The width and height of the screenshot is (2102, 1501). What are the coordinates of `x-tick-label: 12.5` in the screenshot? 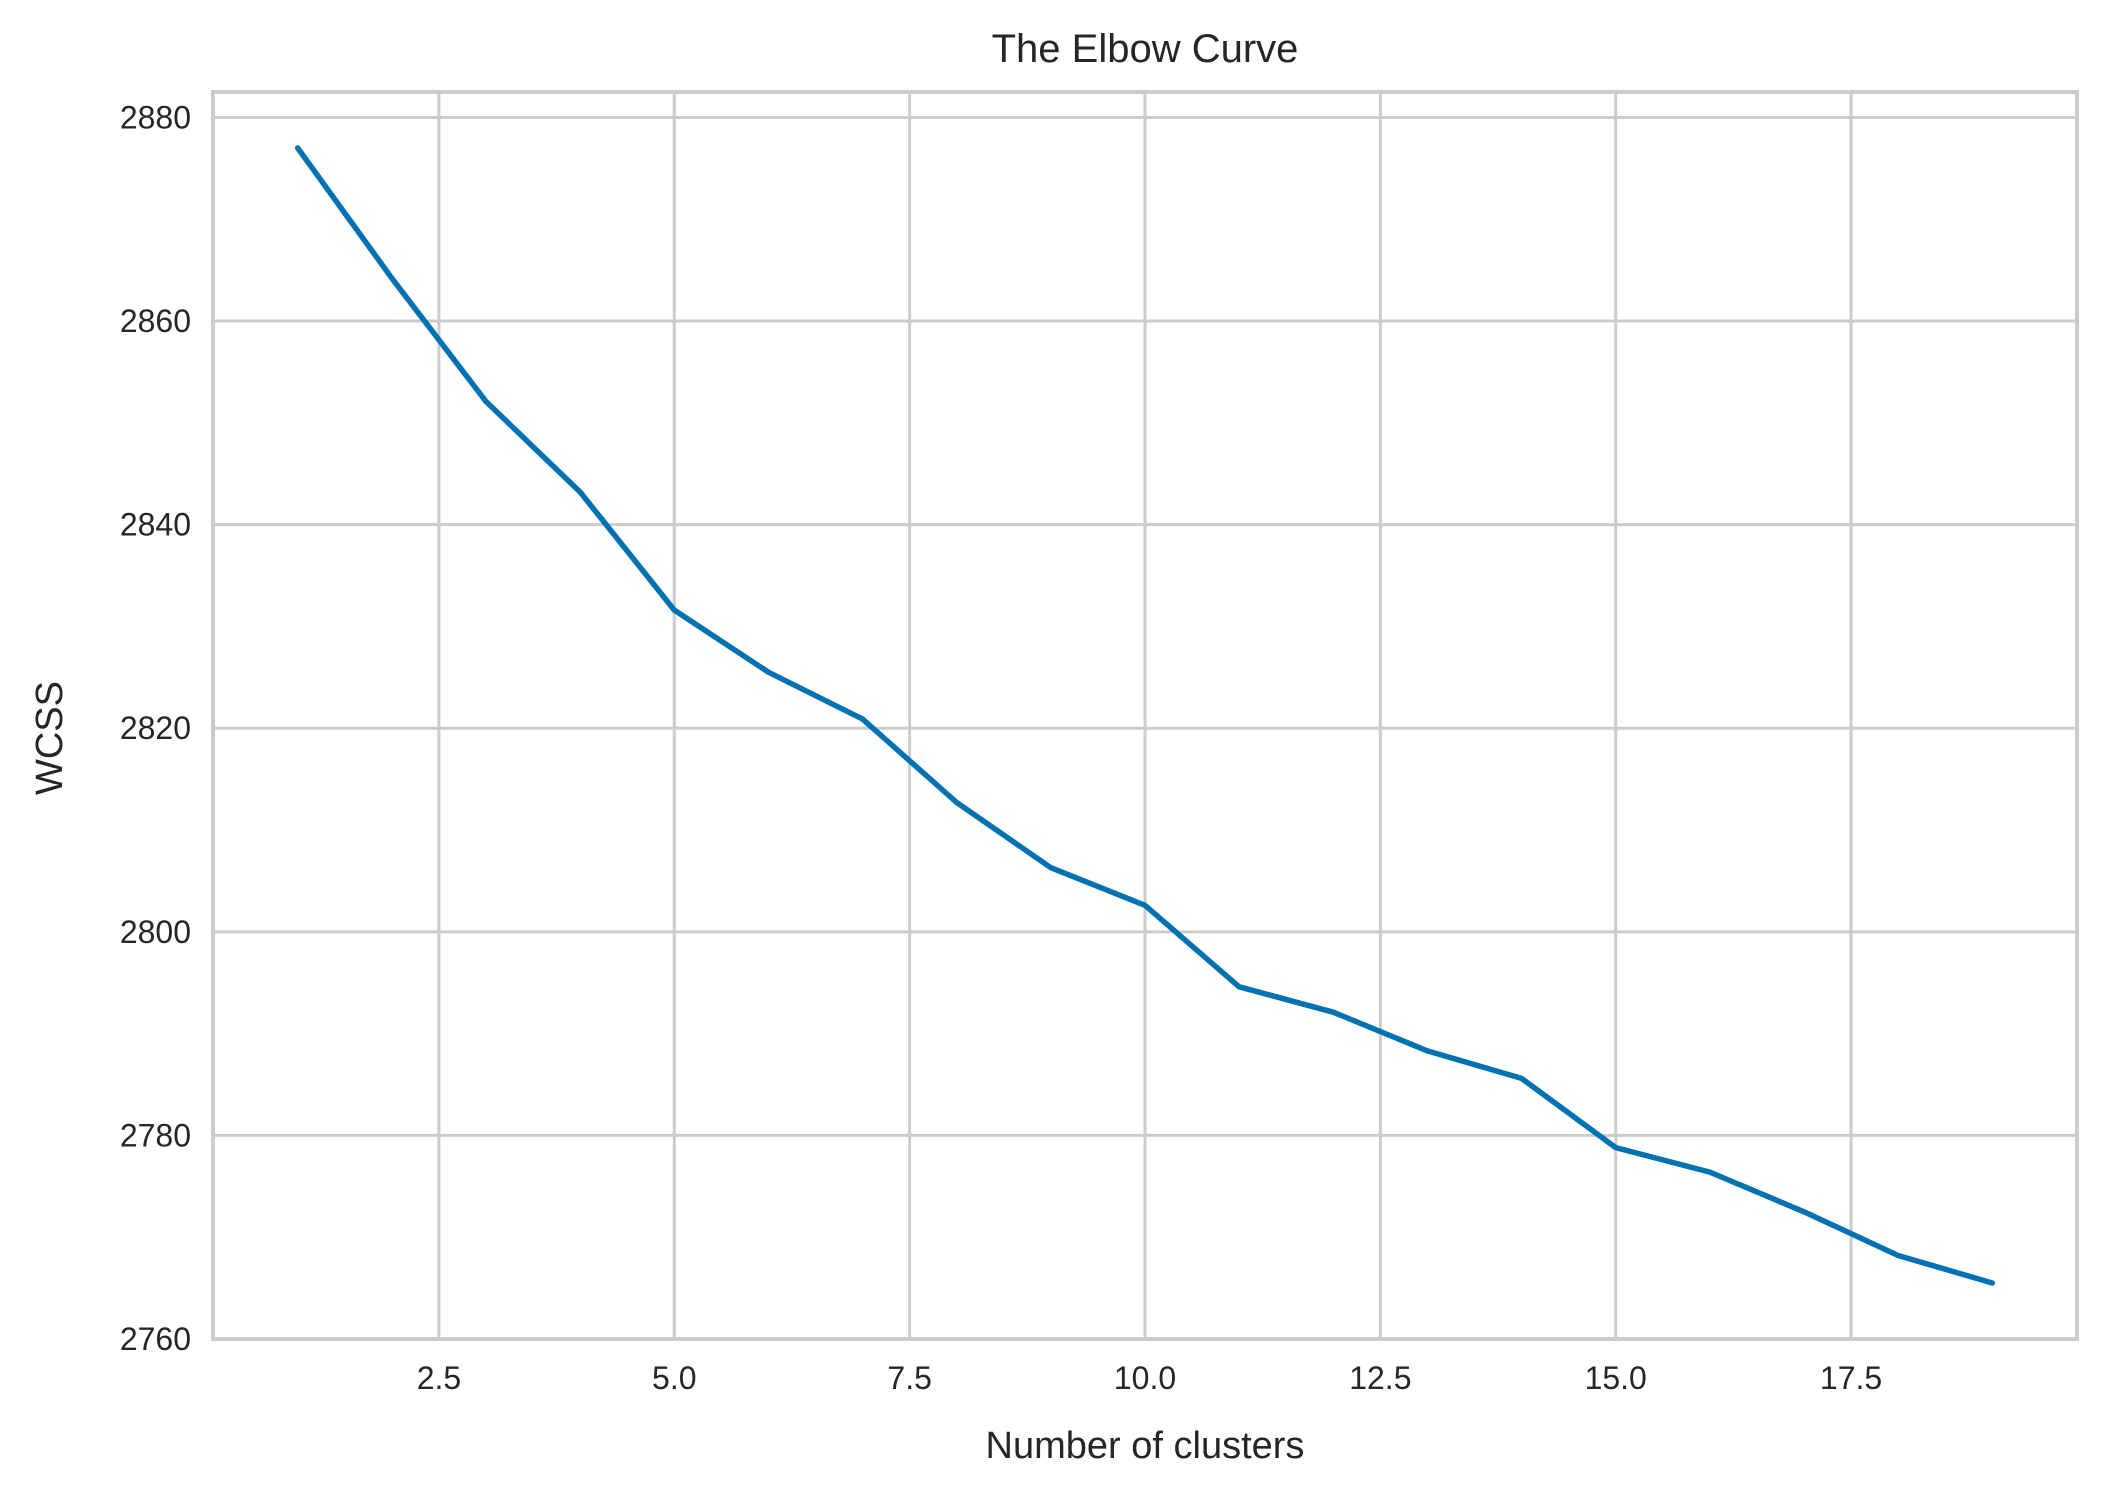 It's located at (1380, 1378).